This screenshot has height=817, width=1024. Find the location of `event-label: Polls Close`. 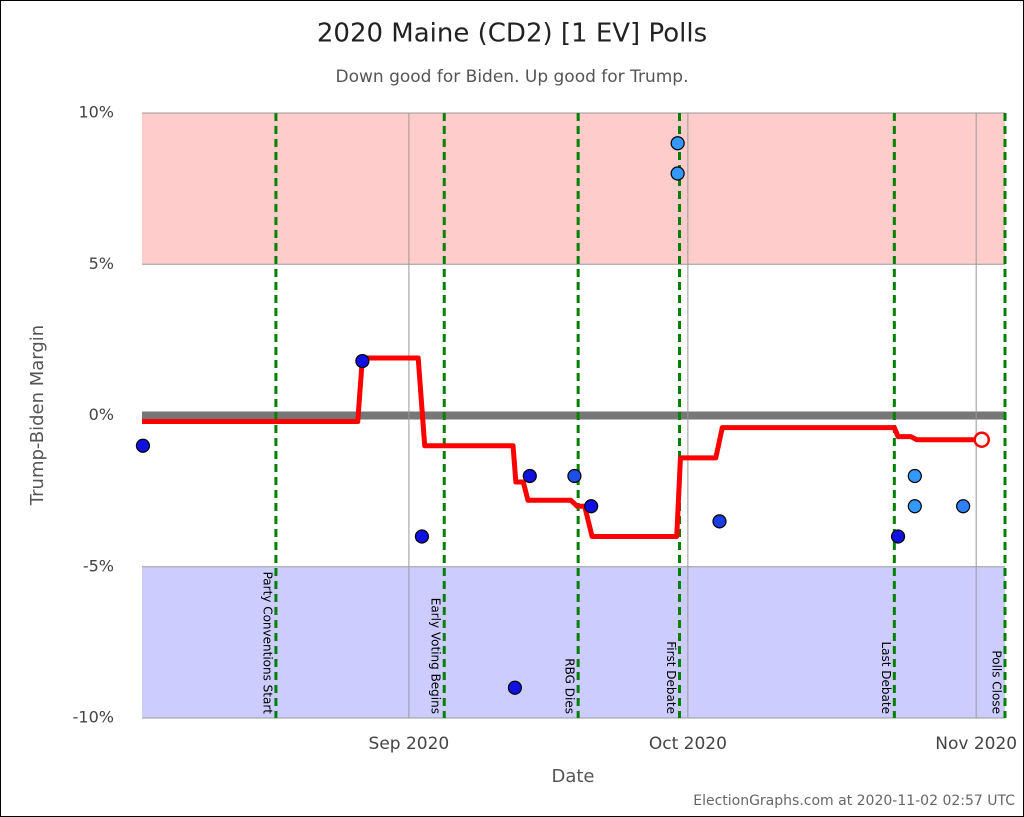

event-label: Polls Close is located at coordinates (997, 682).